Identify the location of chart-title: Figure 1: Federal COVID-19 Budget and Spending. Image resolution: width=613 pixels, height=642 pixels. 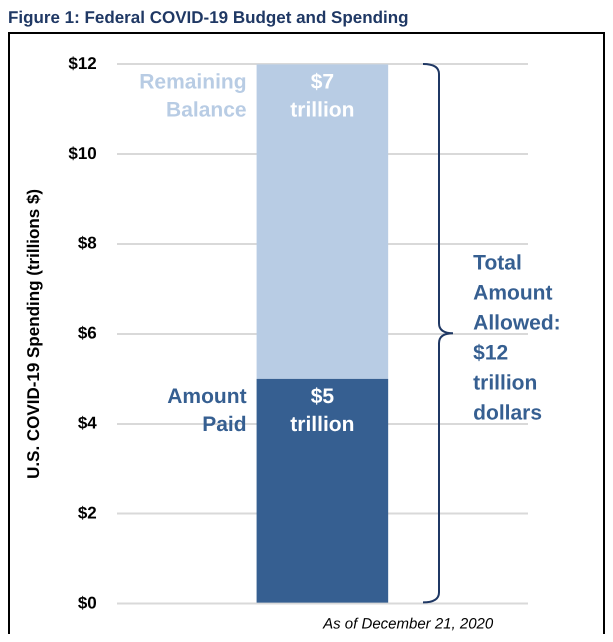
(209, 18).